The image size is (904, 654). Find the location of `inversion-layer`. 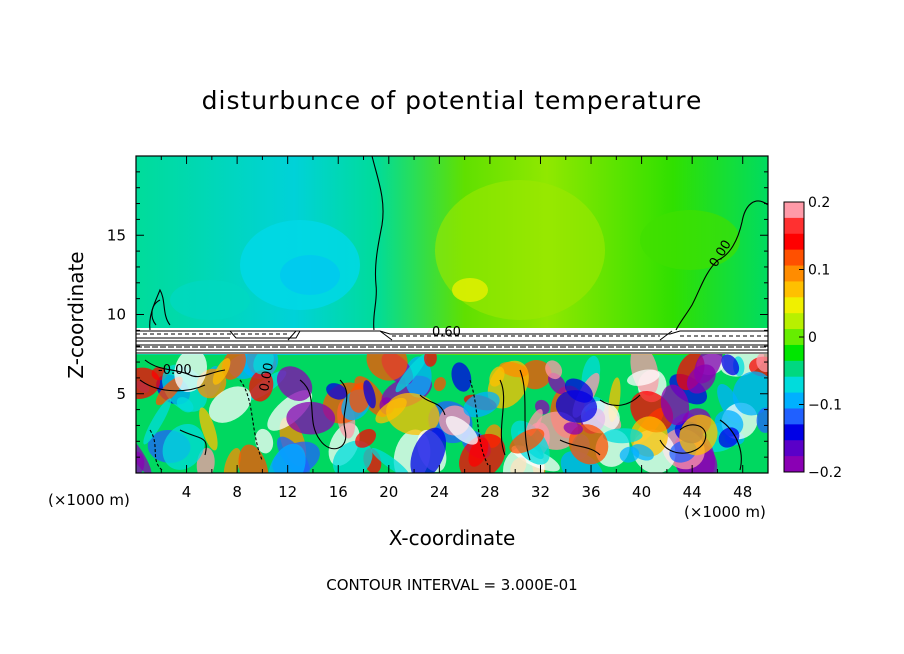

inversion-layer is located at coordinates (452, 341).